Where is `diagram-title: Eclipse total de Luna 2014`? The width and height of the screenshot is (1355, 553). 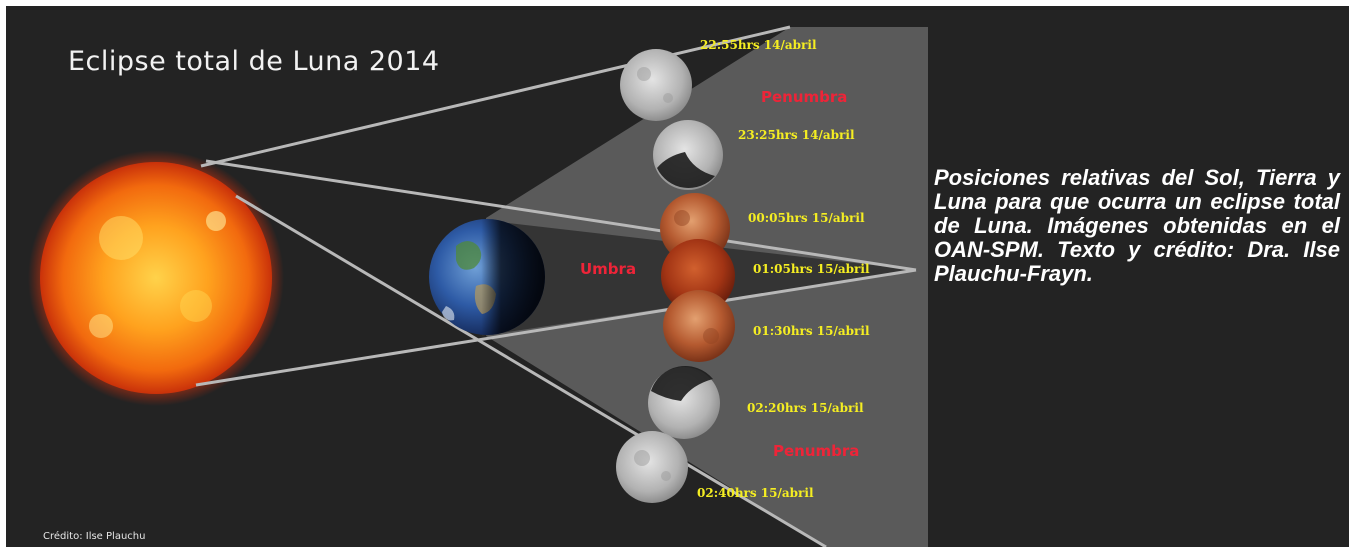 diagram-title: Eclipse total de Luna 2014 is located at coordinates (254, 61).